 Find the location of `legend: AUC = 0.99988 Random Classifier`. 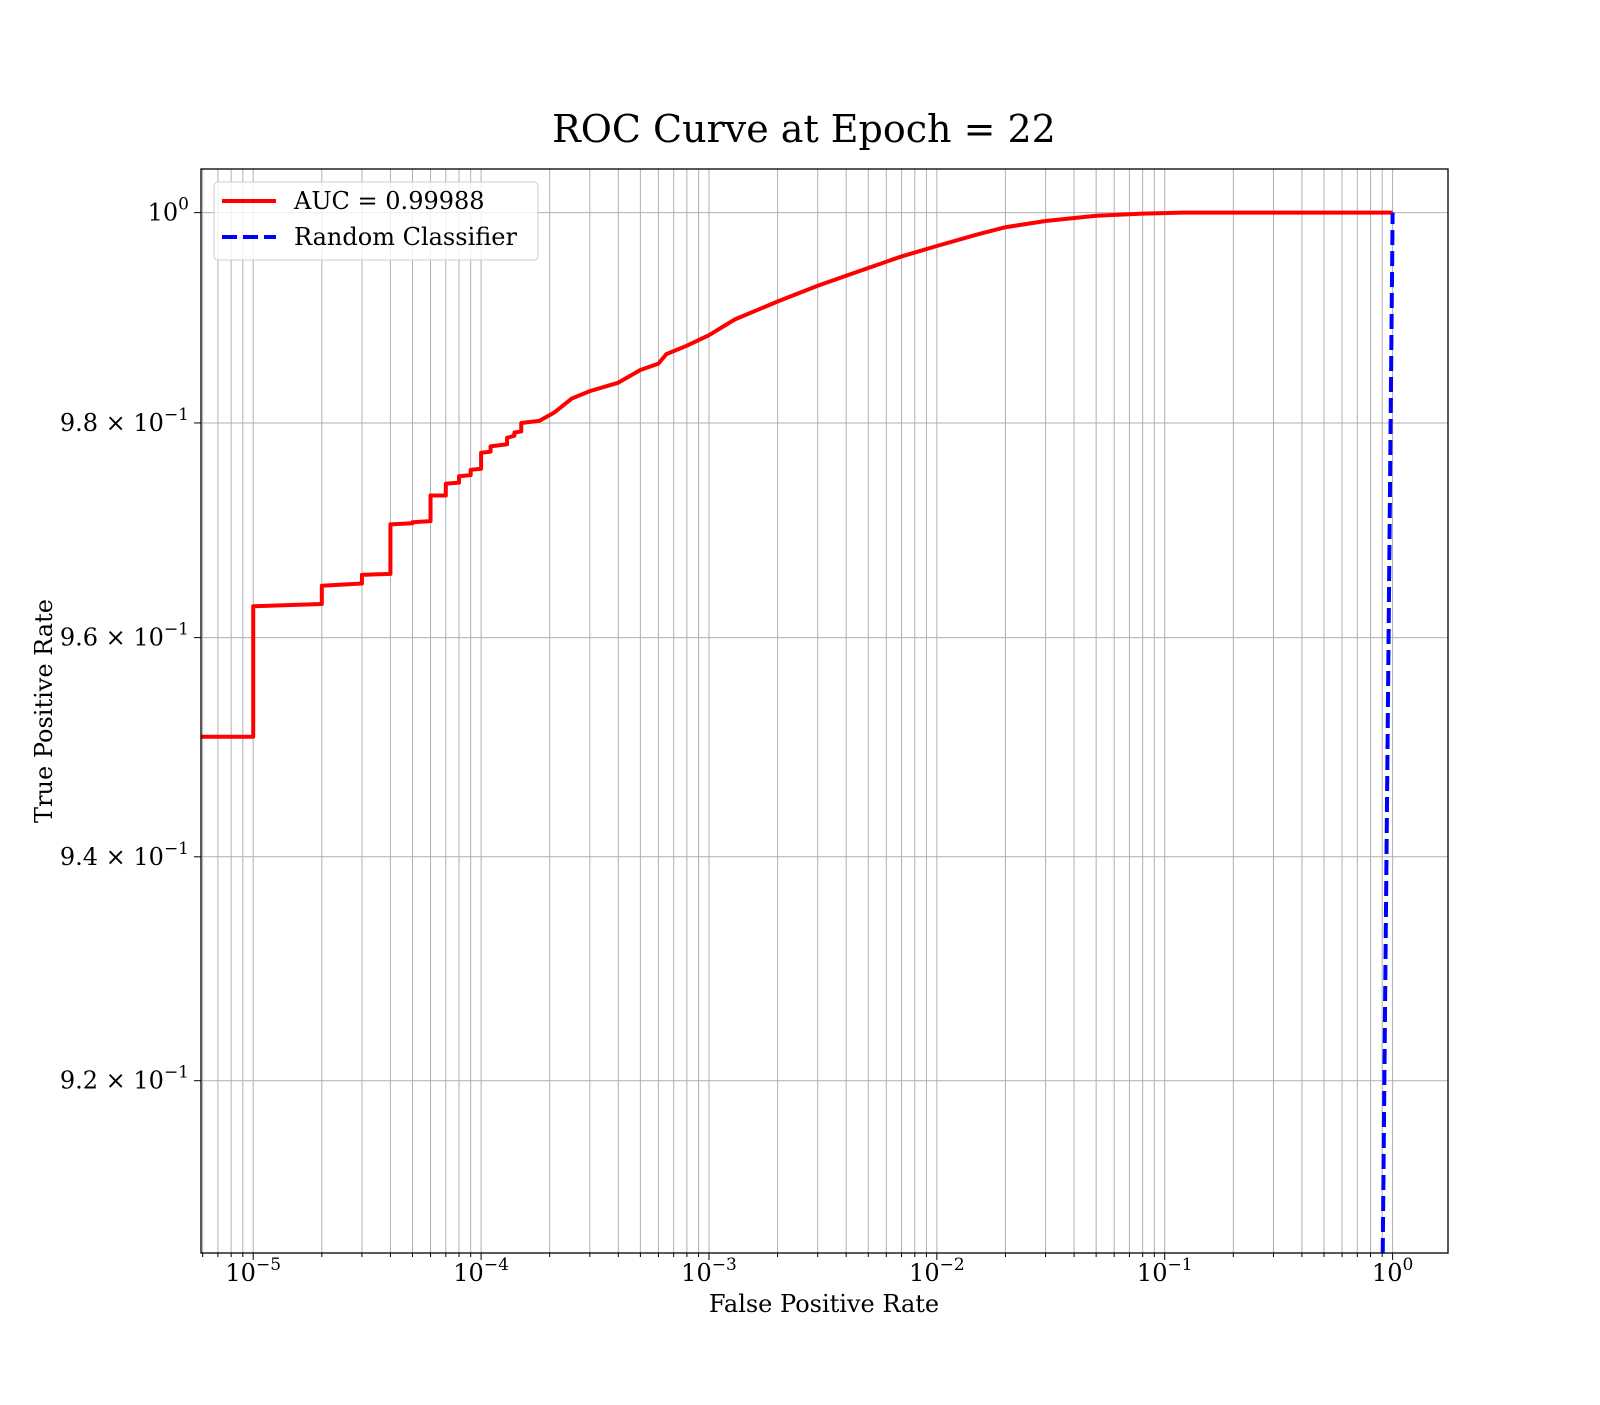

legend: AUC = 0.99988 Random Classifier is located at coordinates (376, 221).